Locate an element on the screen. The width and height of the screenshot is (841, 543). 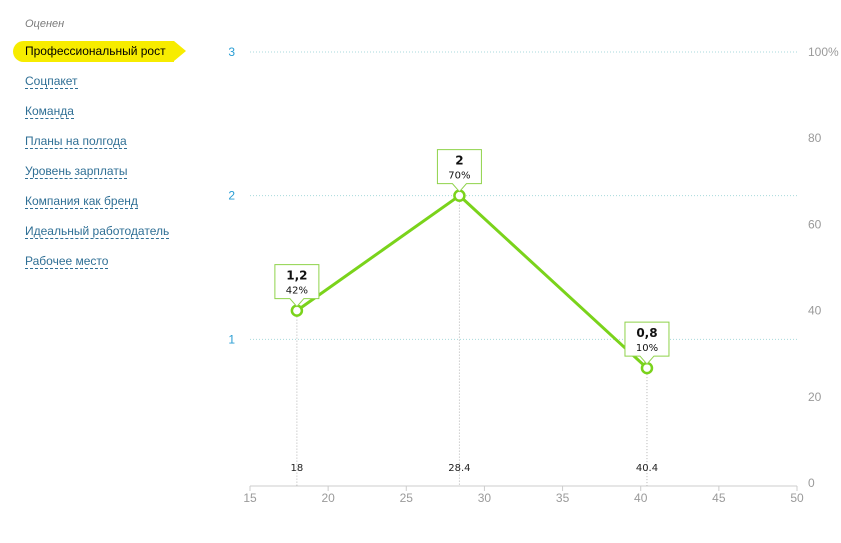
value-callout-value: 1,2 is located at coordinates (296, 276).